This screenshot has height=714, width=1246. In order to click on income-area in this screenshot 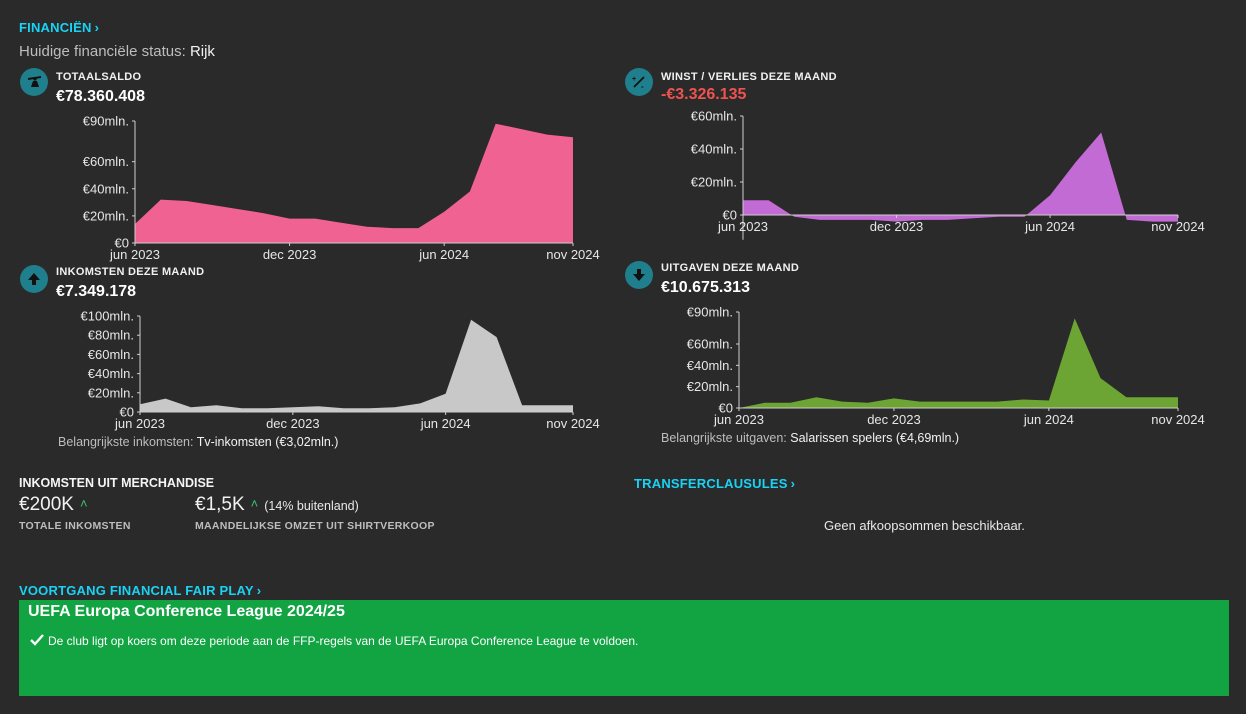, I will do `click(356, 365)`.